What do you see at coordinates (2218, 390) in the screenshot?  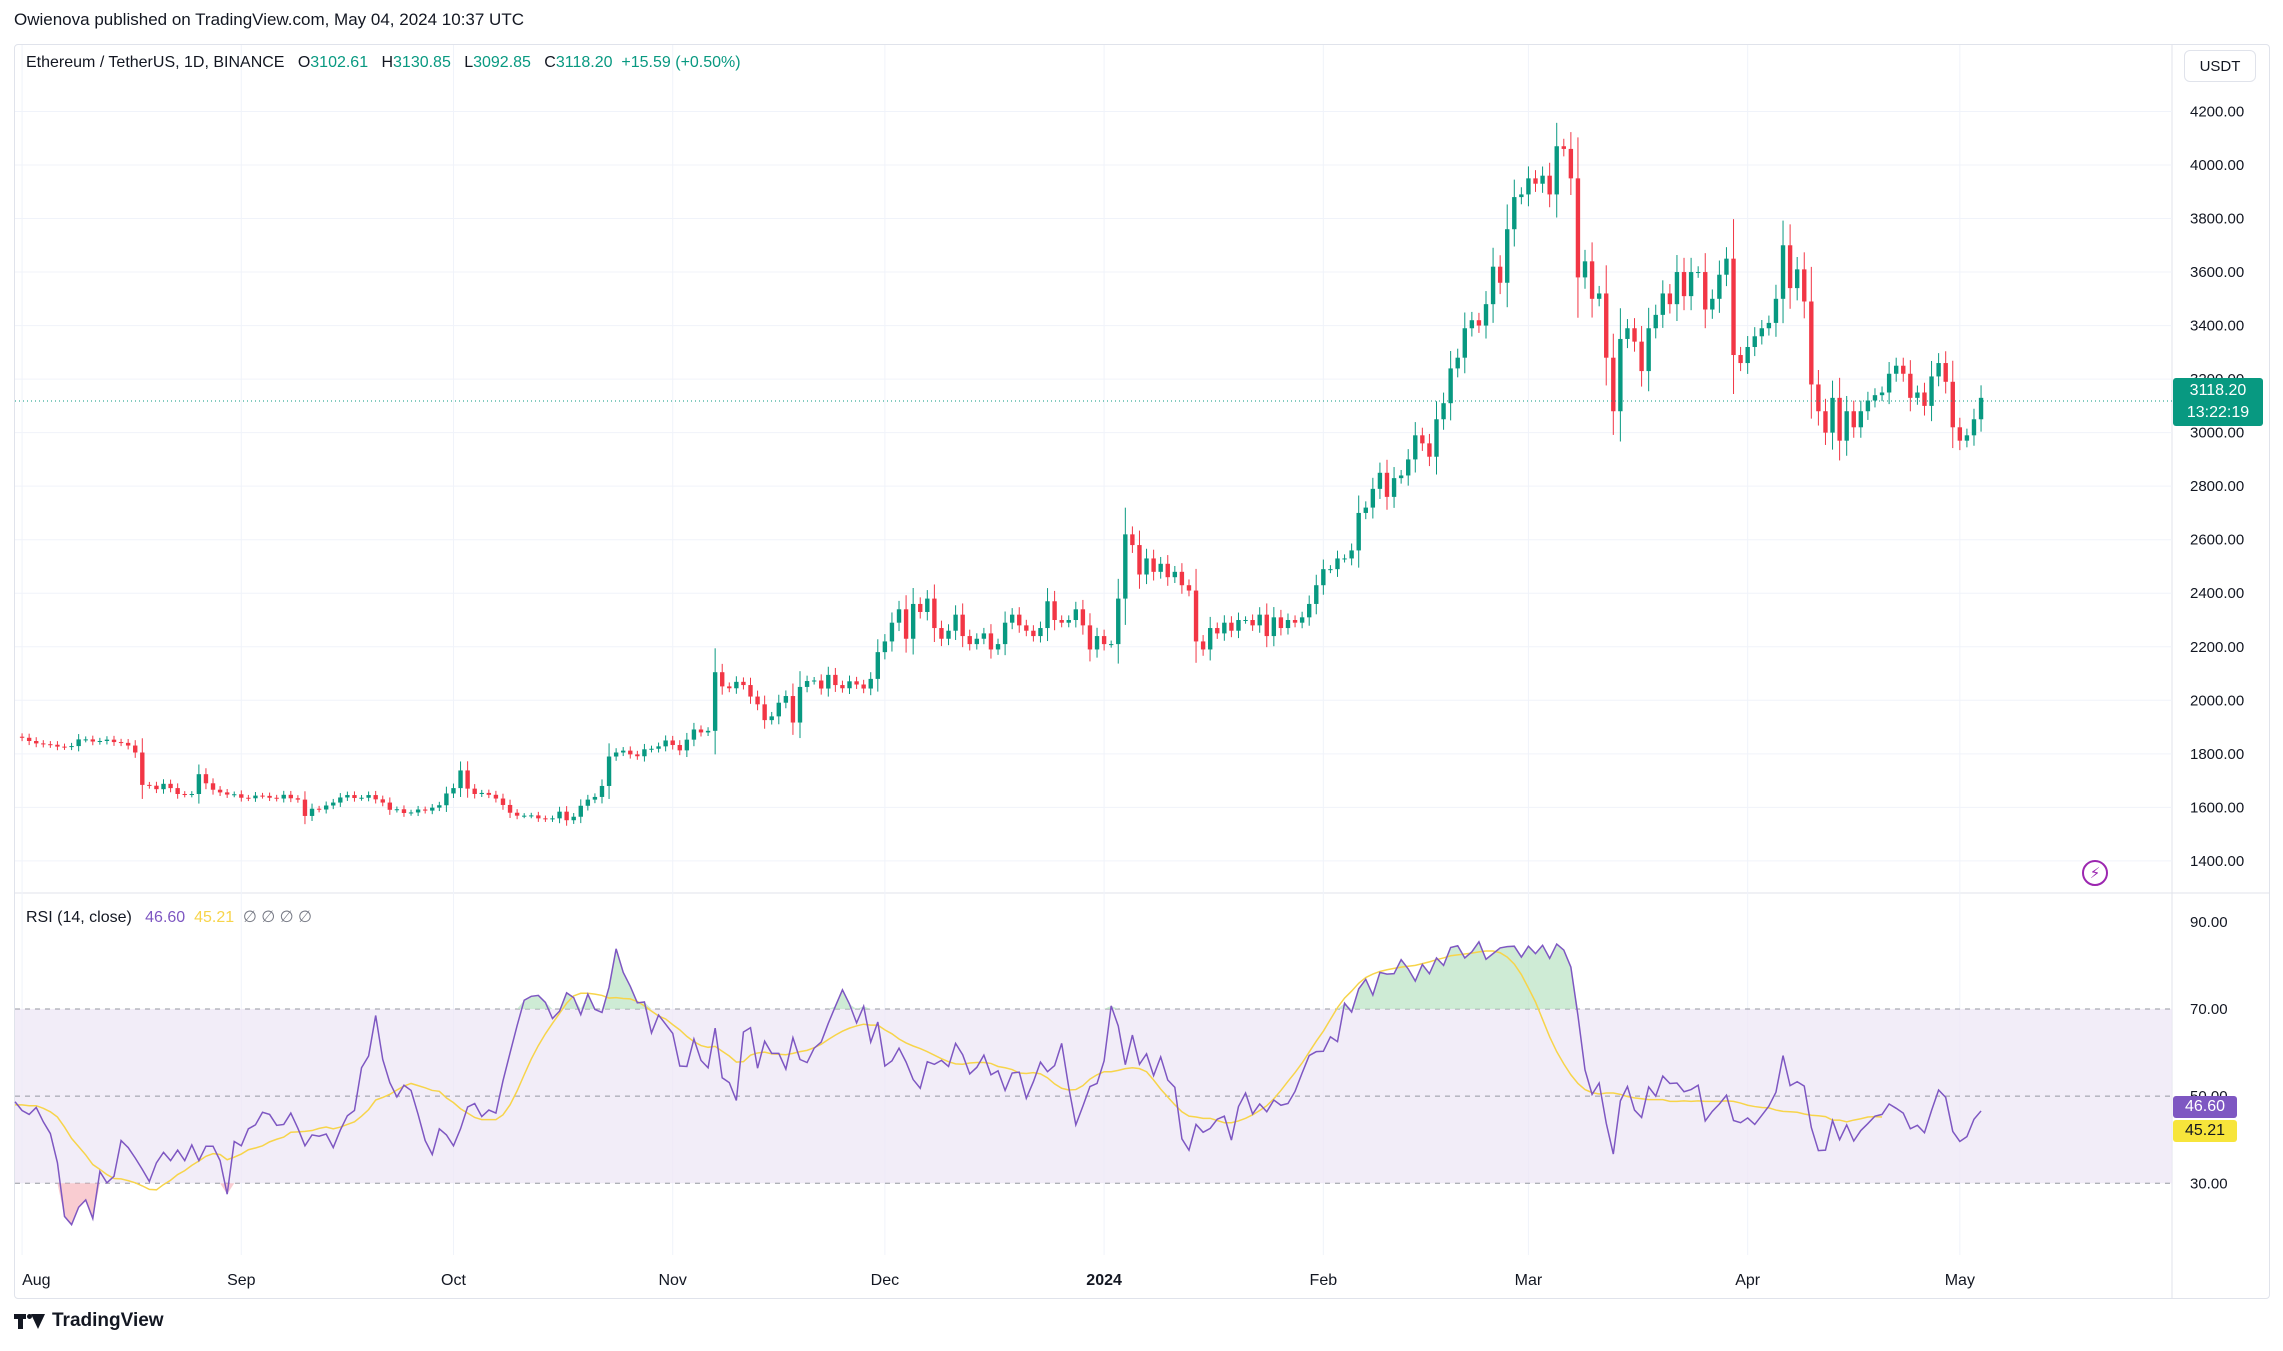 I see `last-price: 3118.20` at bounding box center [2218, 390].